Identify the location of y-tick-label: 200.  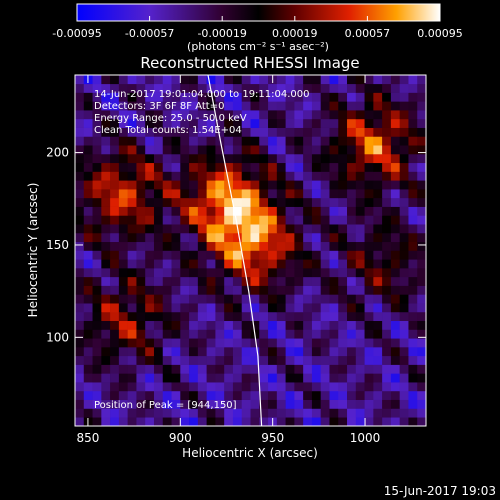
(57, 153).